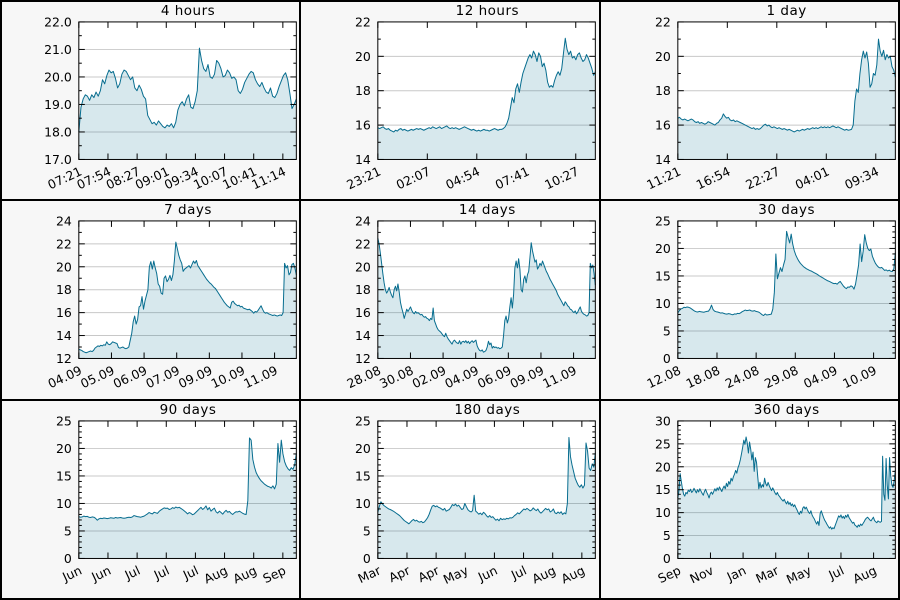 This screenshot has width=900, height=600. Describe the element at coordinates (663, 377) in the screenshot. I see `svg-text: 12.08` at that location.